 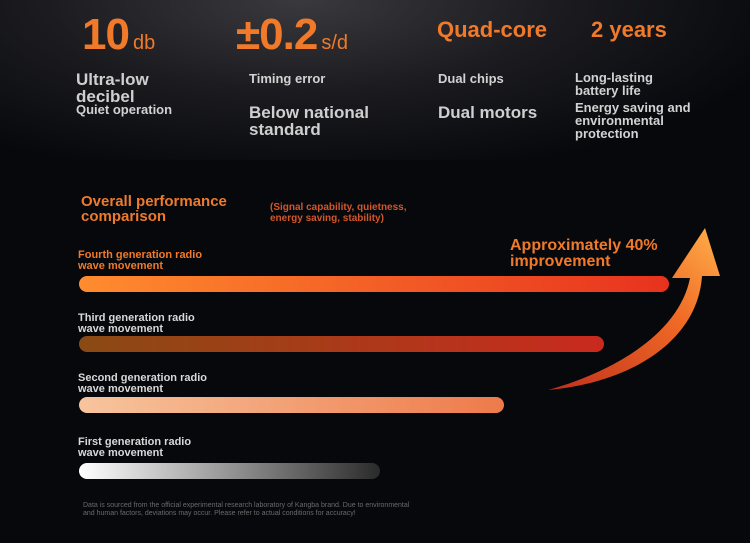 I want to click on stat-timing-sublabel: Below national standard, so click(x=309, y=121).